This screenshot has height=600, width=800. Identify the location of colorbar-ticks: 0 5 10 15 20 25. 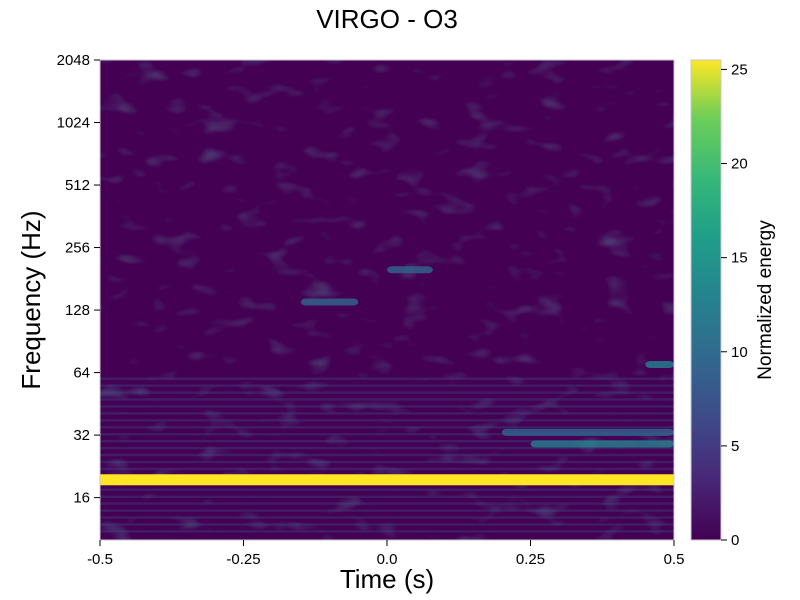
(734, 305).